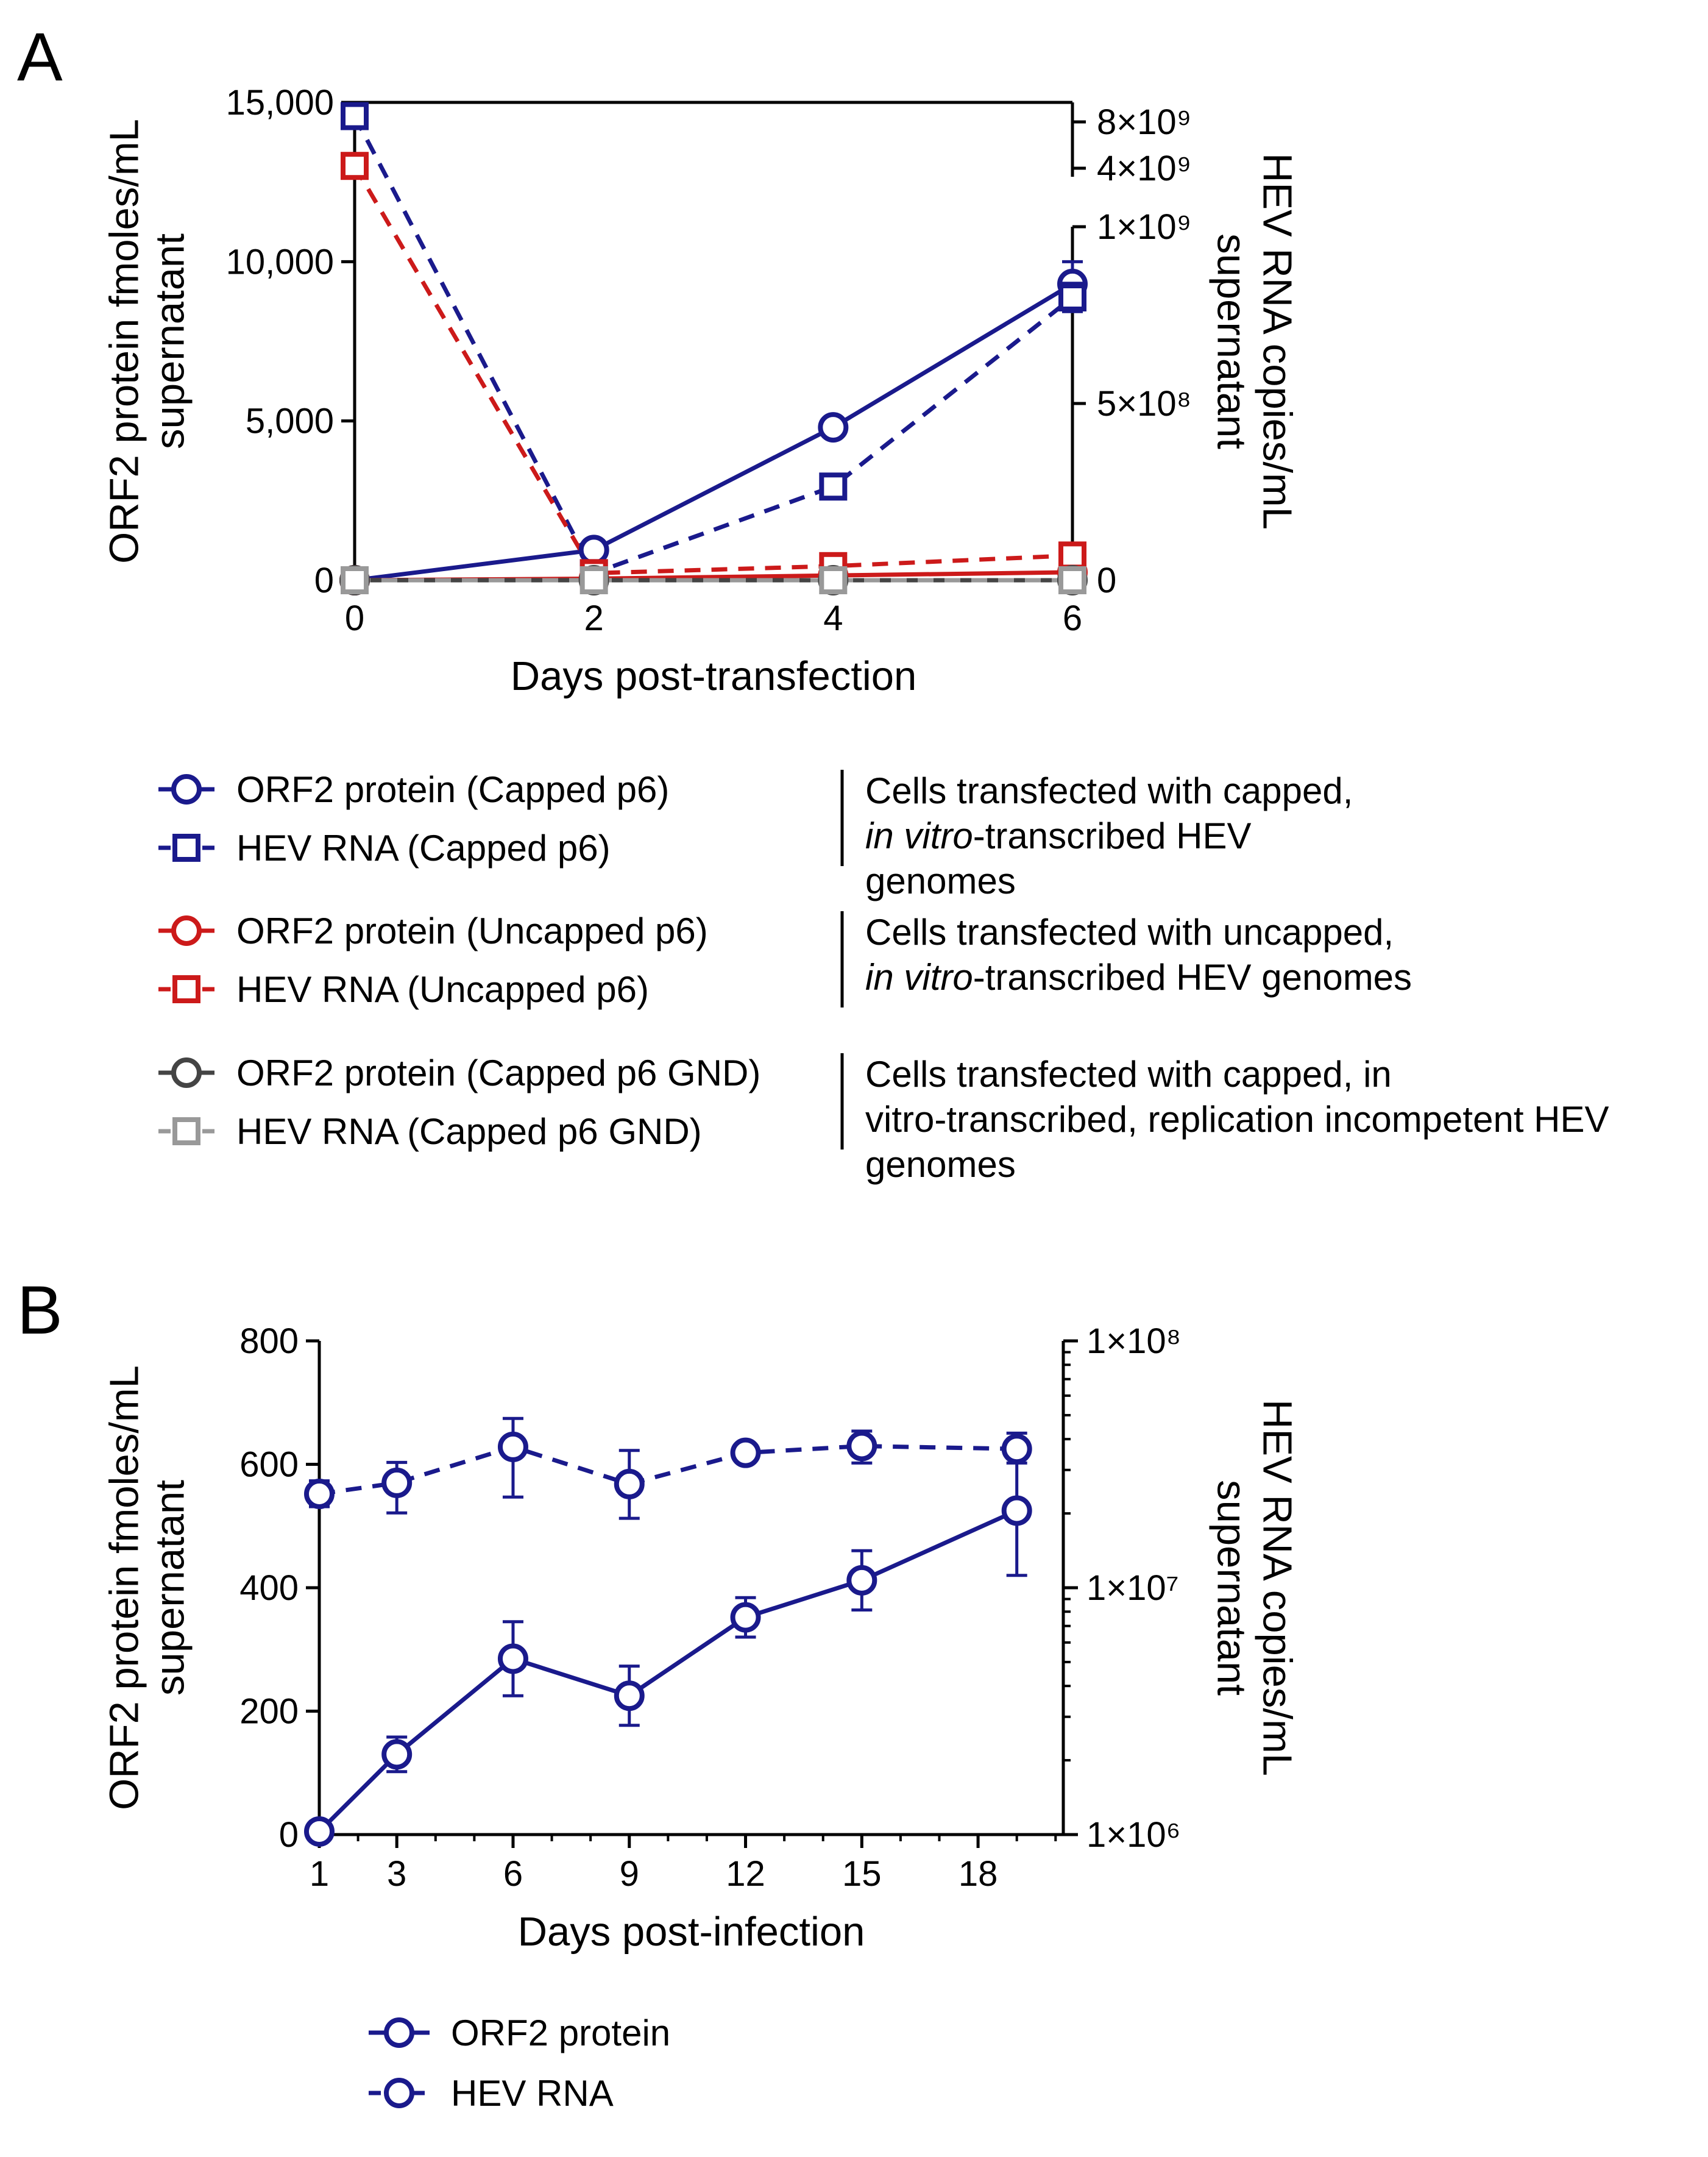  What do you see at coordinates (1106, 580) in the screenshot?
I see `y2-tick-label-a: 0` at bounding box center [1106, 580].